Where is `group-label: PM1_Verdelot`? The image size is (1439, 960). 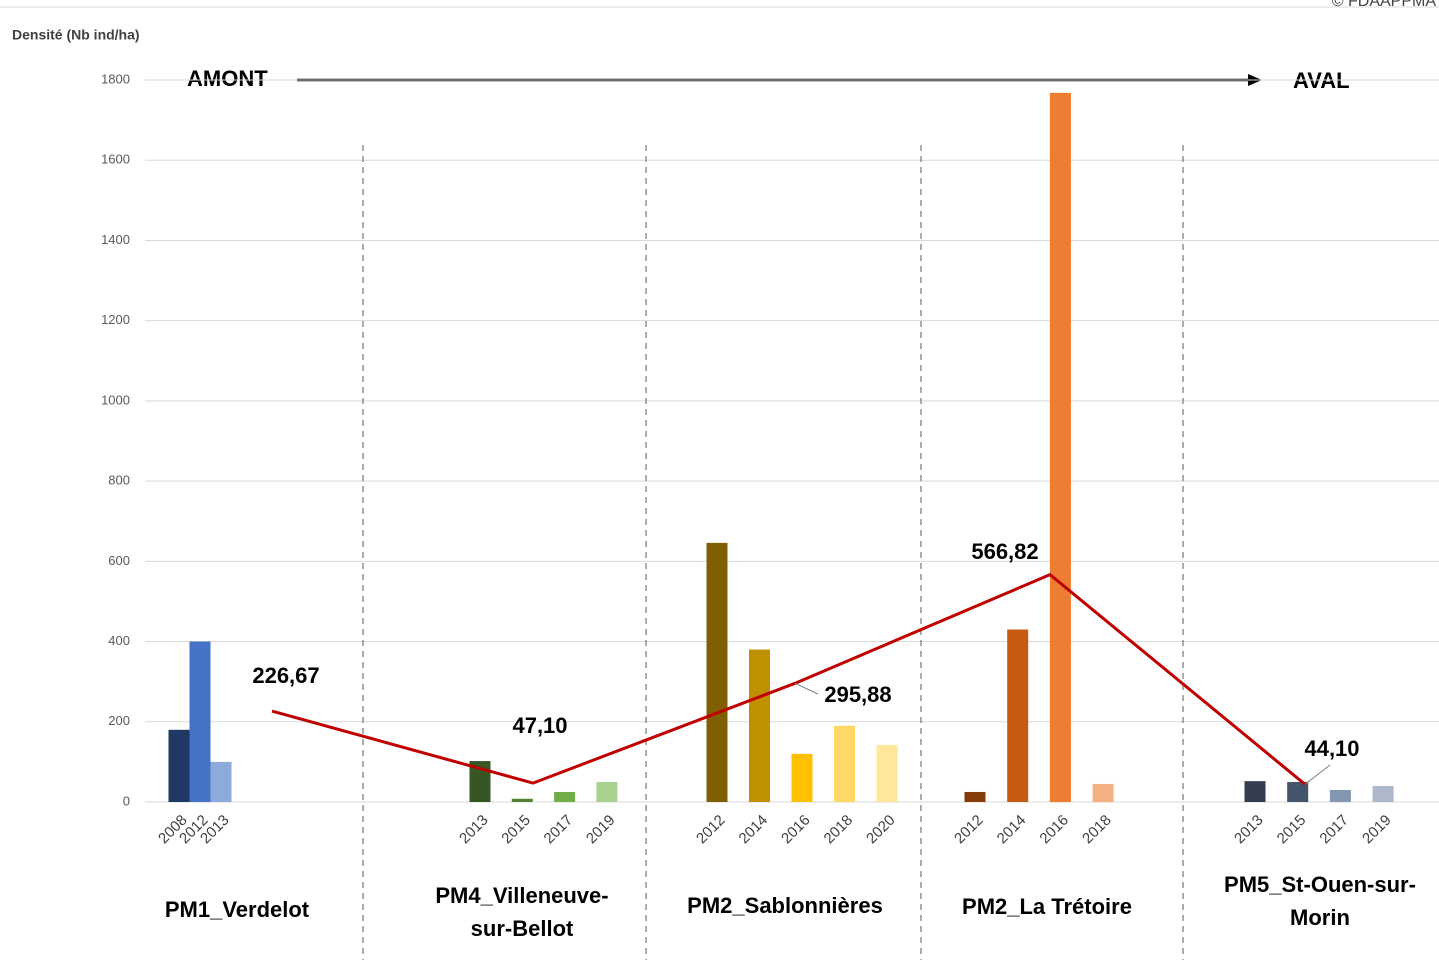
group-label: PM1_Verdelot is located at coordinates (237, 909).